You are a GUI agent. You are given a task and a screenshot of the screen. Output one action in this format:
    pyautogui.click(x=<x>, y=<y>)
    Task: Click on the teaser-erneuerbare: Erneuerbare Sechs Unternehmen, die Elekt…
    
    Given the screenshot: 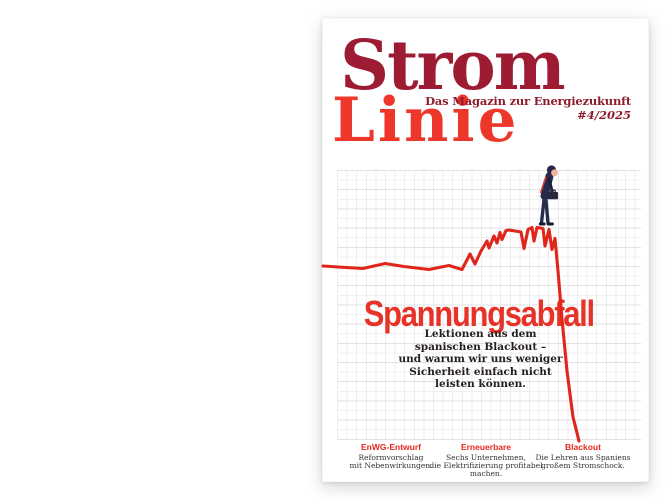 What is the action you would take?
    pyautogui.click(x=486, y=461)
    